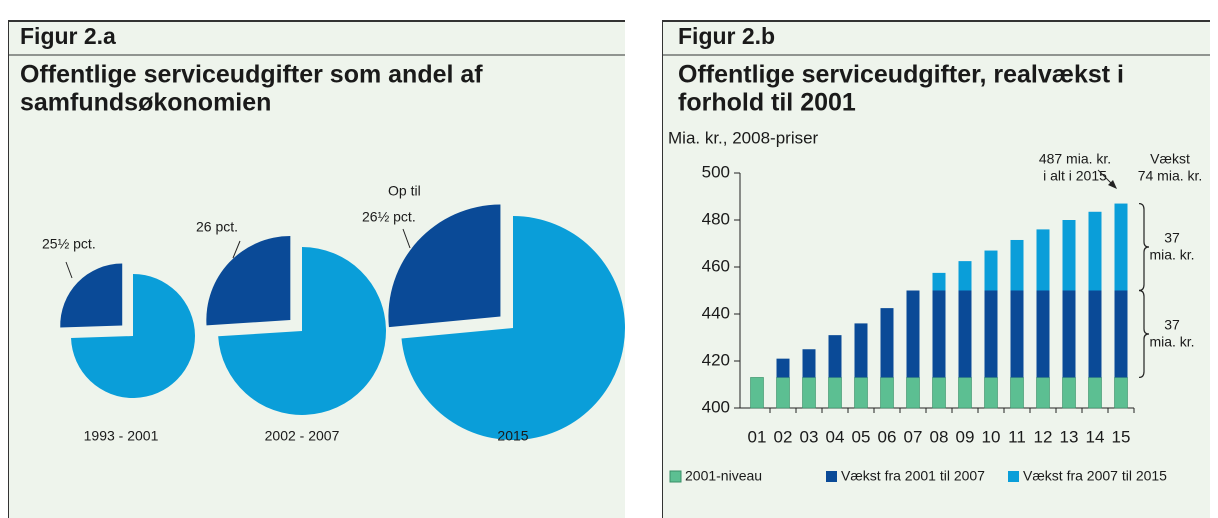  I want to click on chart-title: samfundsøkonomien, so click(145, 103).